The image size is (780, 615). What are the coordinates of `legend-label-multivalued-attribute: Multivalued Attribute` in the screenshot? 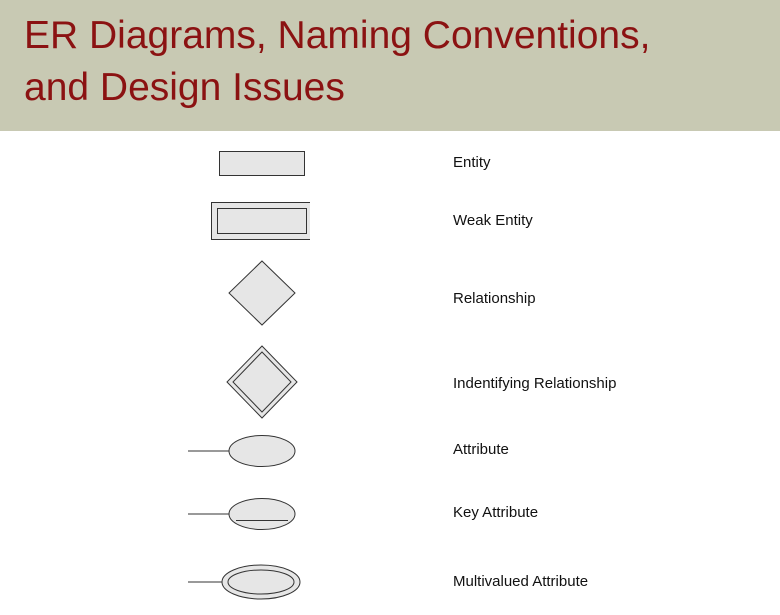 It's located at (521, 581).